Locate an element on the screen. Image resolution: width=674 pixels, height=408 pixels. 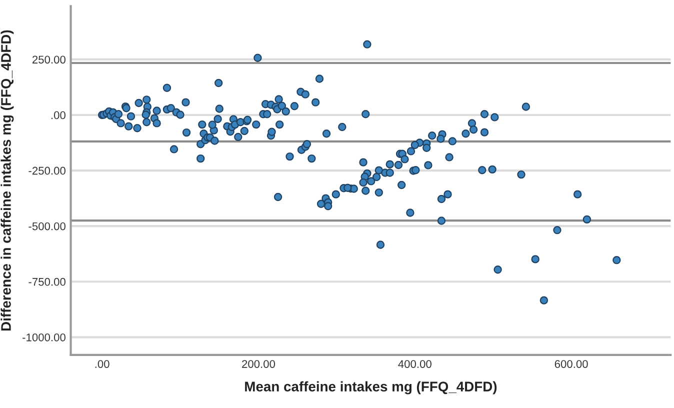
y-tick-label: .00 is located at coordinates (58, 115).